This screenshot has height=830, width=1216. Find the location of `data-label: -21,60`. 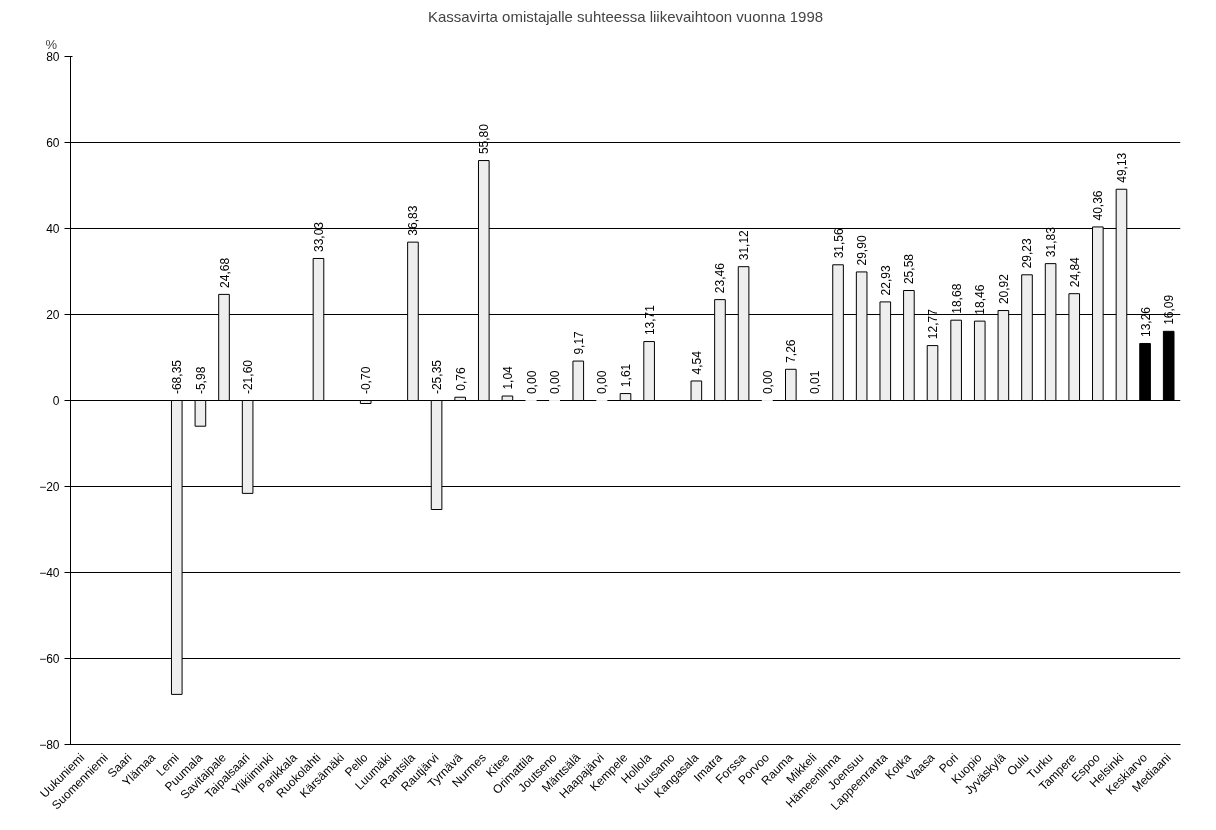

data-label: -21,60 is located at coordinates (248, 377).